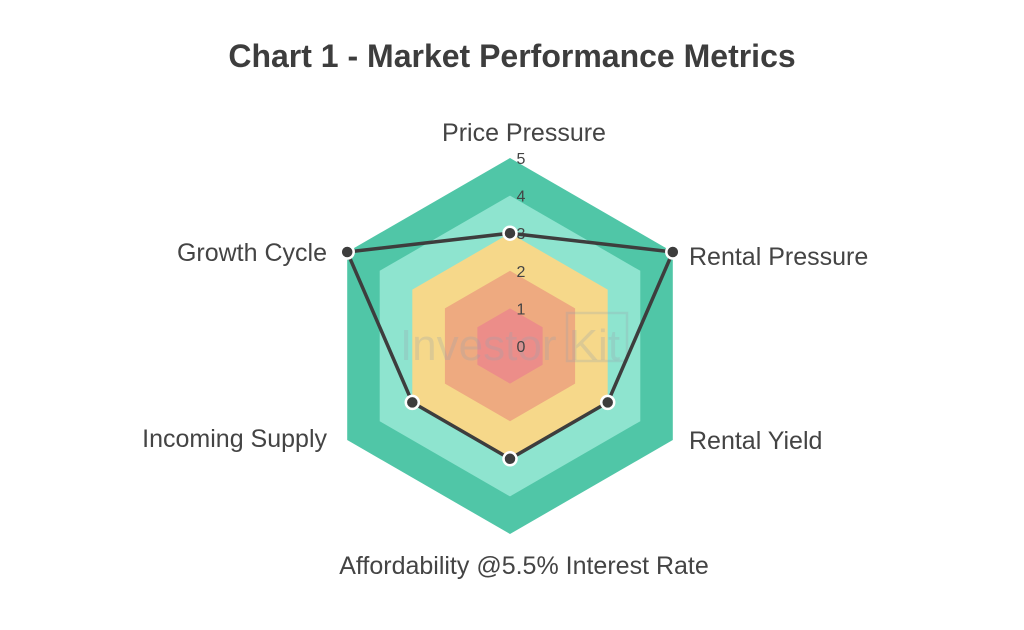 The height and width of the screenshot is (630, 1024). What do you see at coordinates (524, 133) in the screenshot?
I see `axis-label: Price Pressure` at bounding box center [524, 133].